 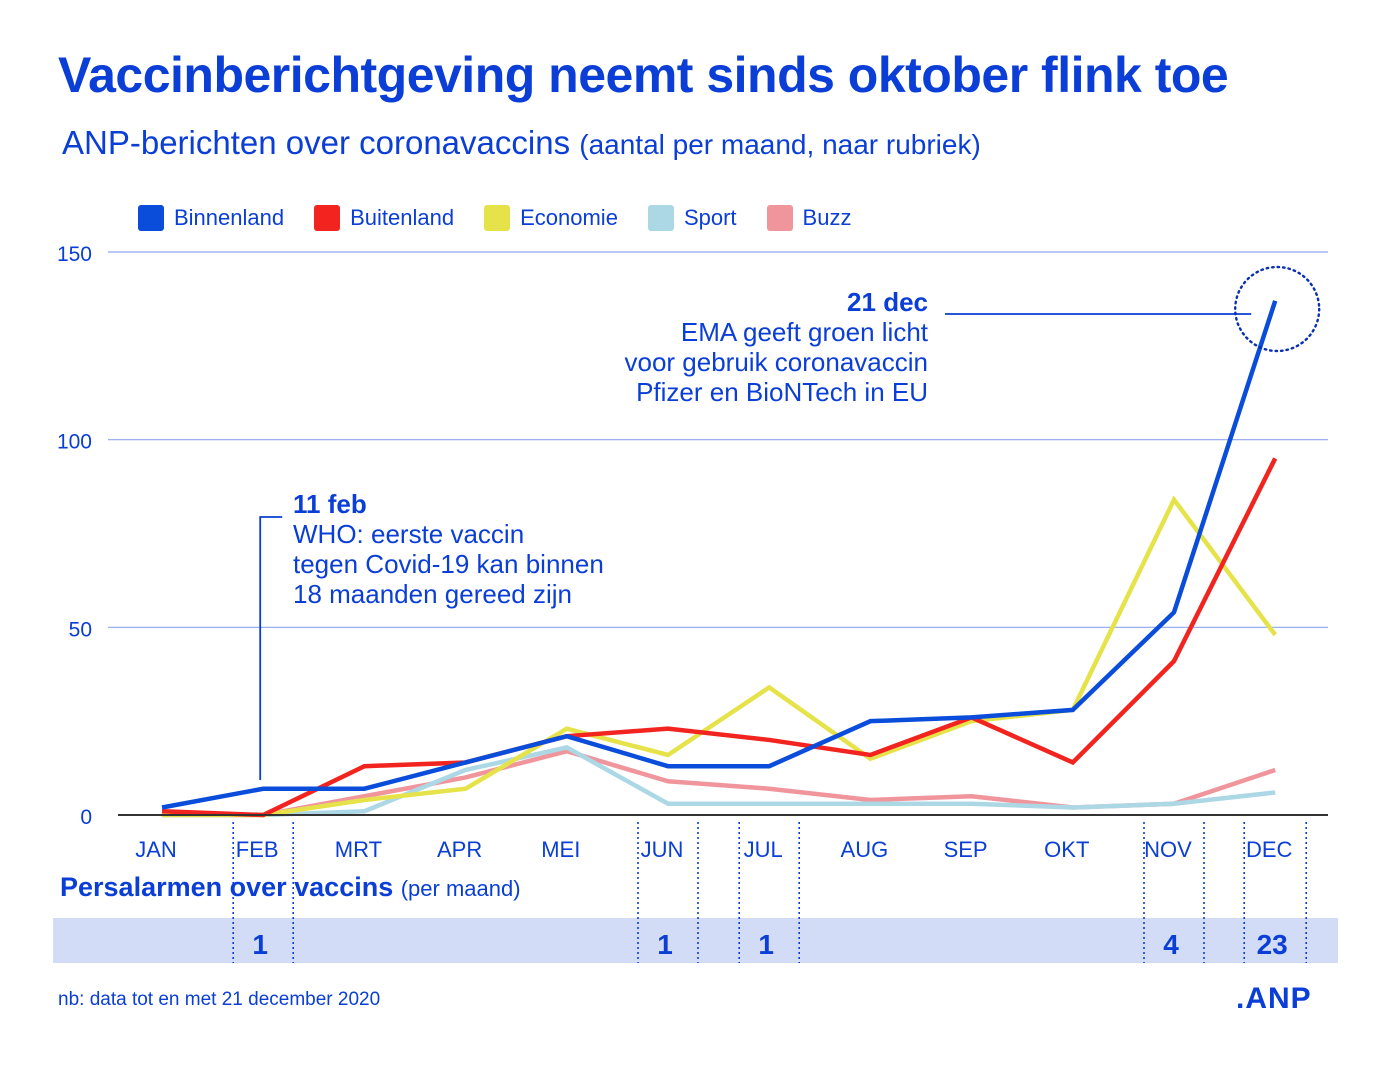 I want to click on series-line-sport, so click(x=719, y=781).